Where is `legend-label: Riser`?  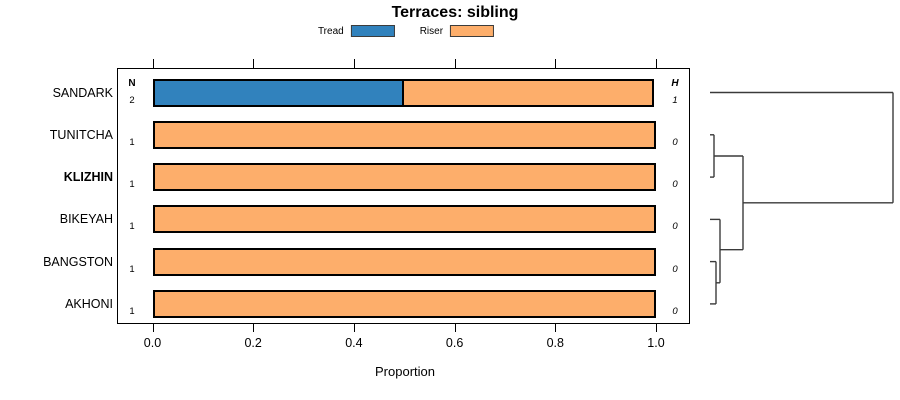 legend-label: Riser is located at coordinates (431, 31).